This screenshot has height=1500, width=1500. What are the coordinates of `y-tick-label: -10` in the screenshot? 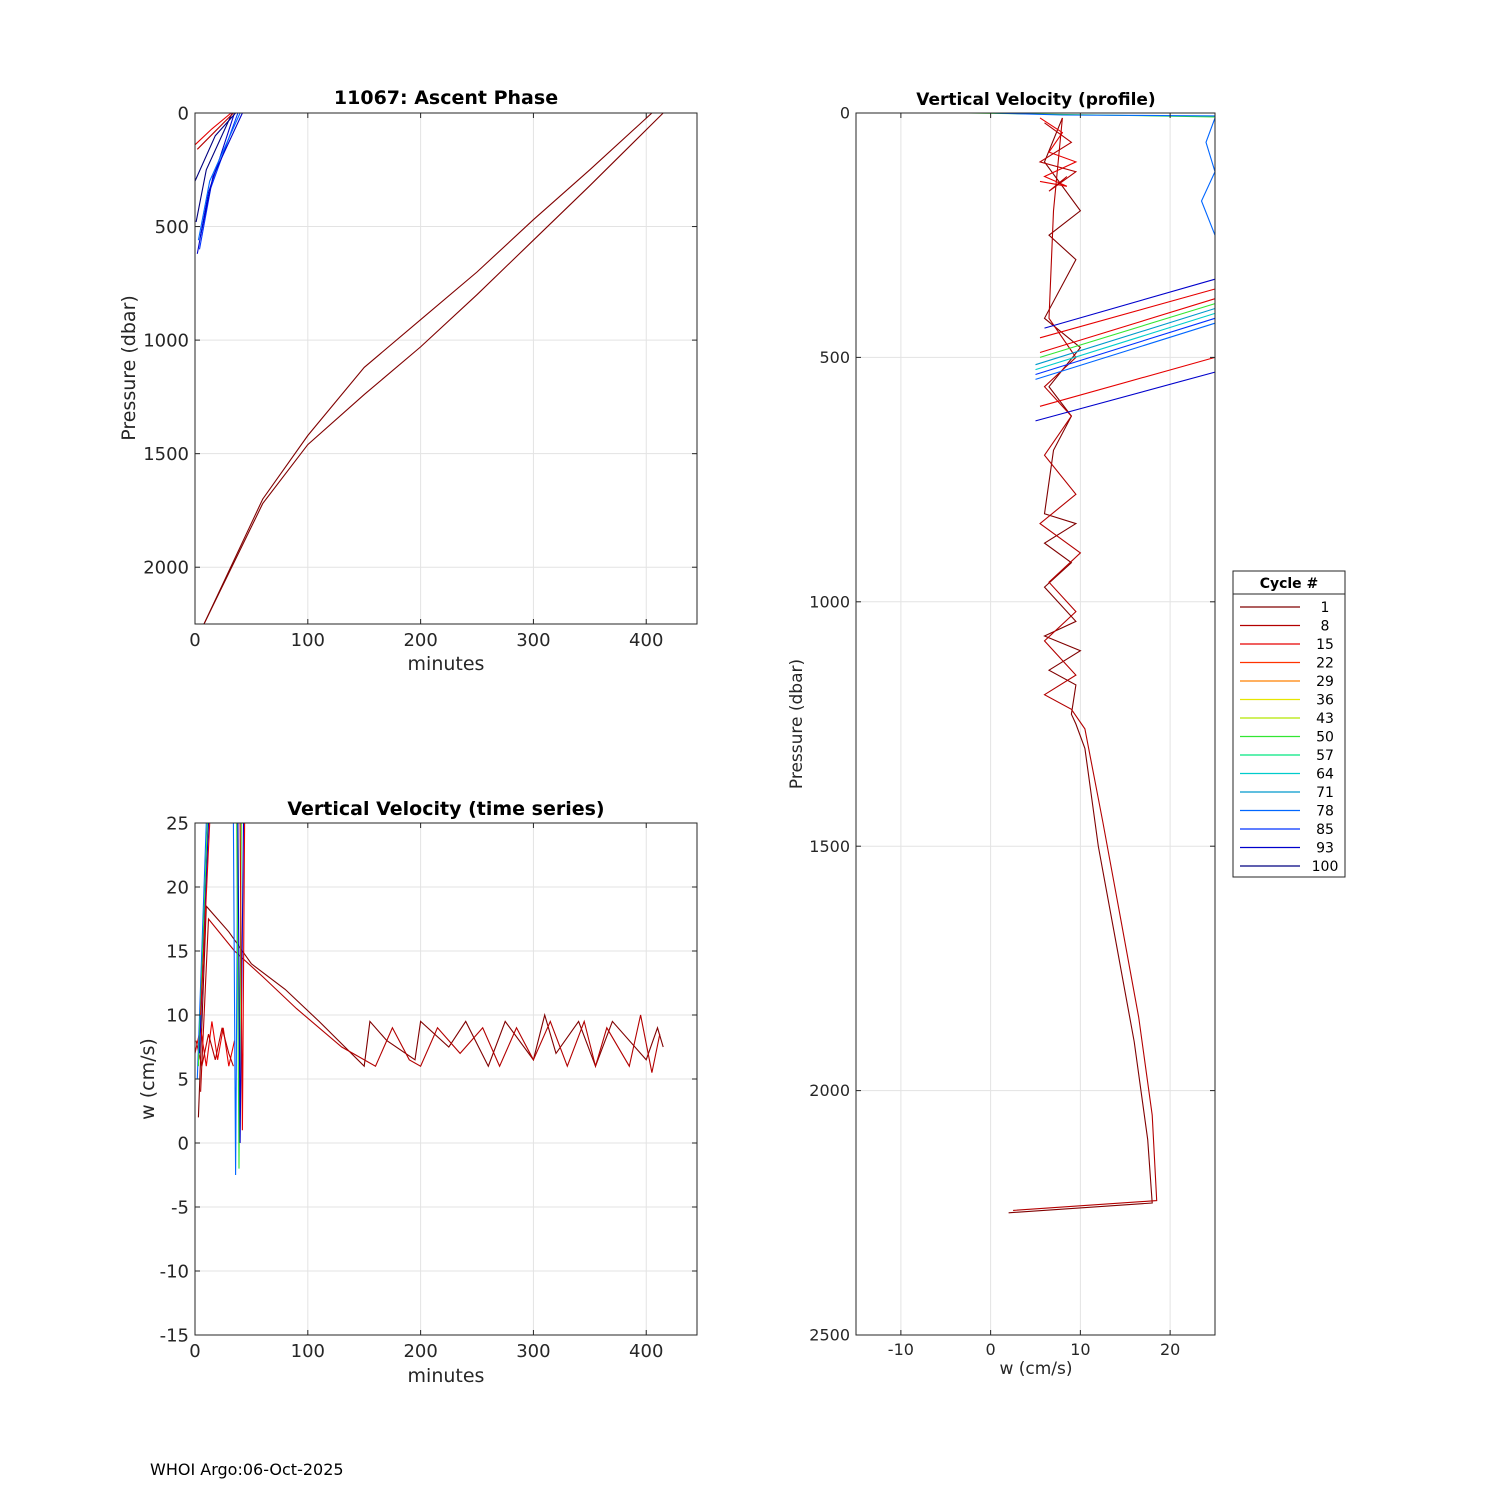 It's located at (174, 1271).